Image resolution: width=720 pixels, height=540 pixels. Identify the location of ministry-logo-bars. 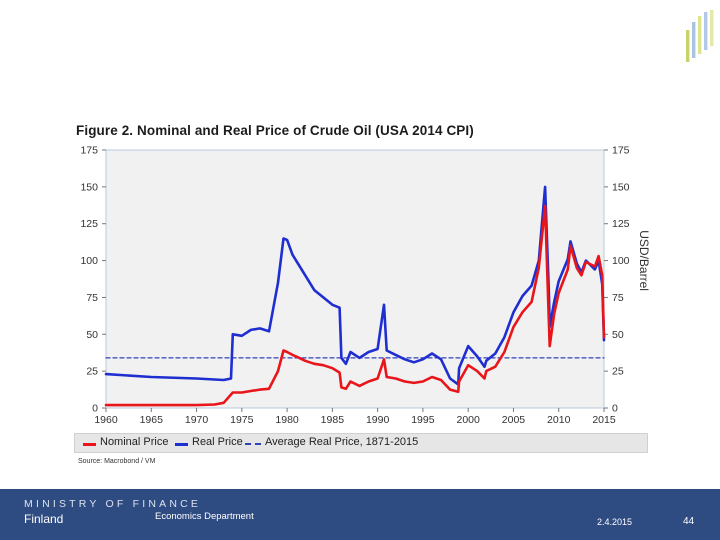
(700, 36).